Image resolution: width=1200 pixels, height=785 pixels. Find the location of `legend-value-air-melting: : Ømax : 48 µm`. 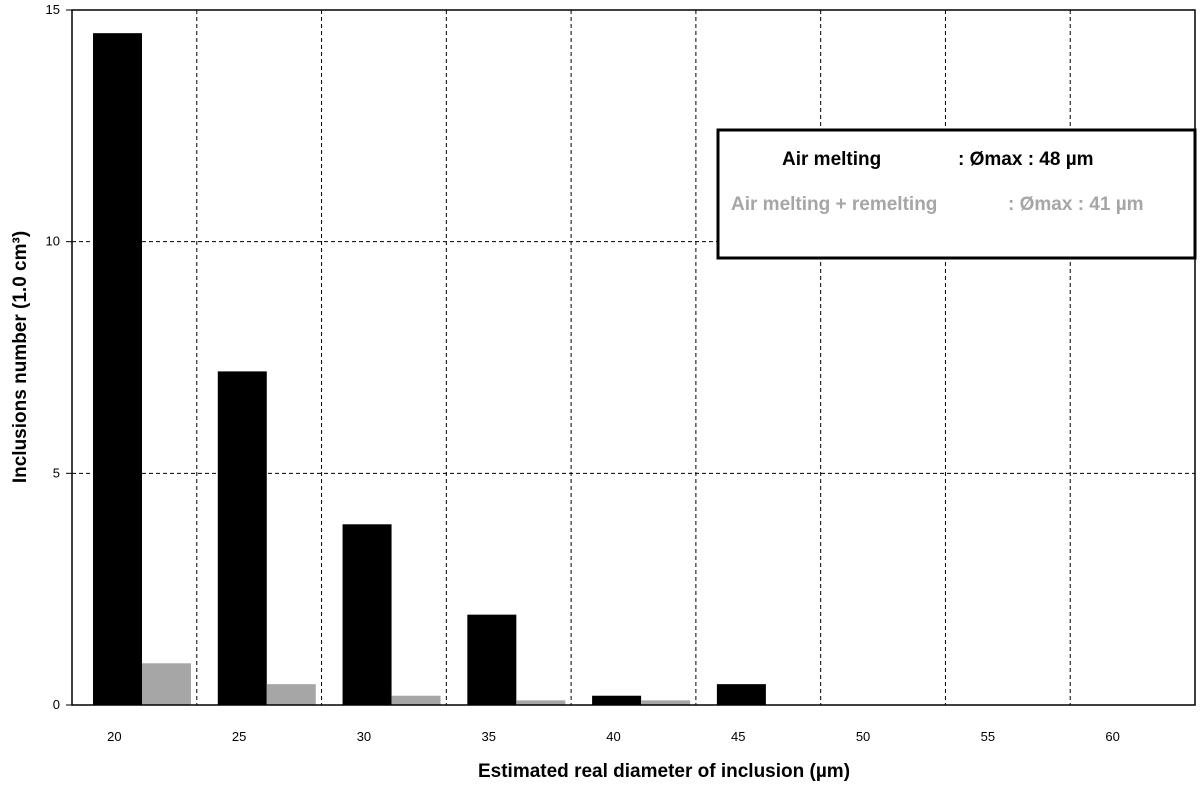

legend-value-air-melting: : Ømax : 48 µm is located at coordinates (1026, 159).